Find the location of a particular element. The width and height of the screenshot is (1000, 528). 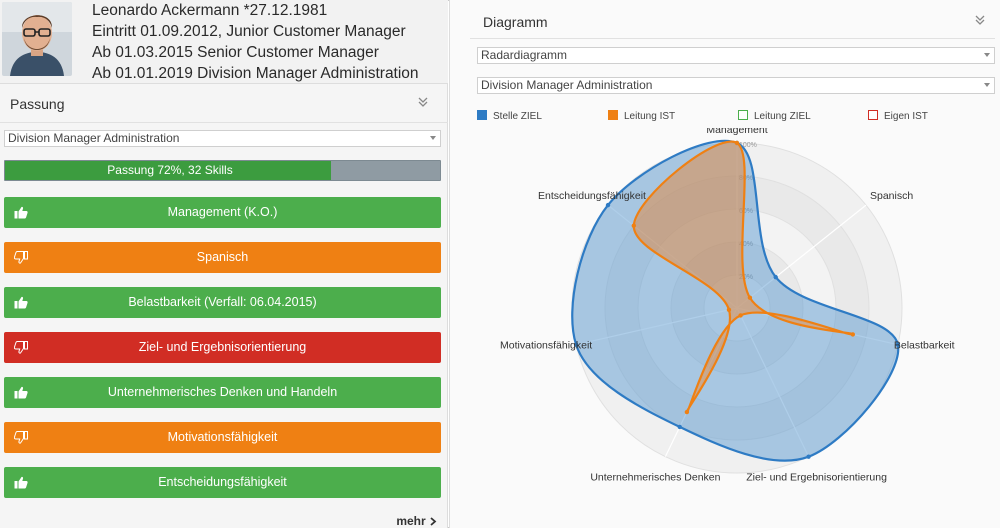

radar-axis-label: Belastbarkeit is located at coordinates (924, 346).